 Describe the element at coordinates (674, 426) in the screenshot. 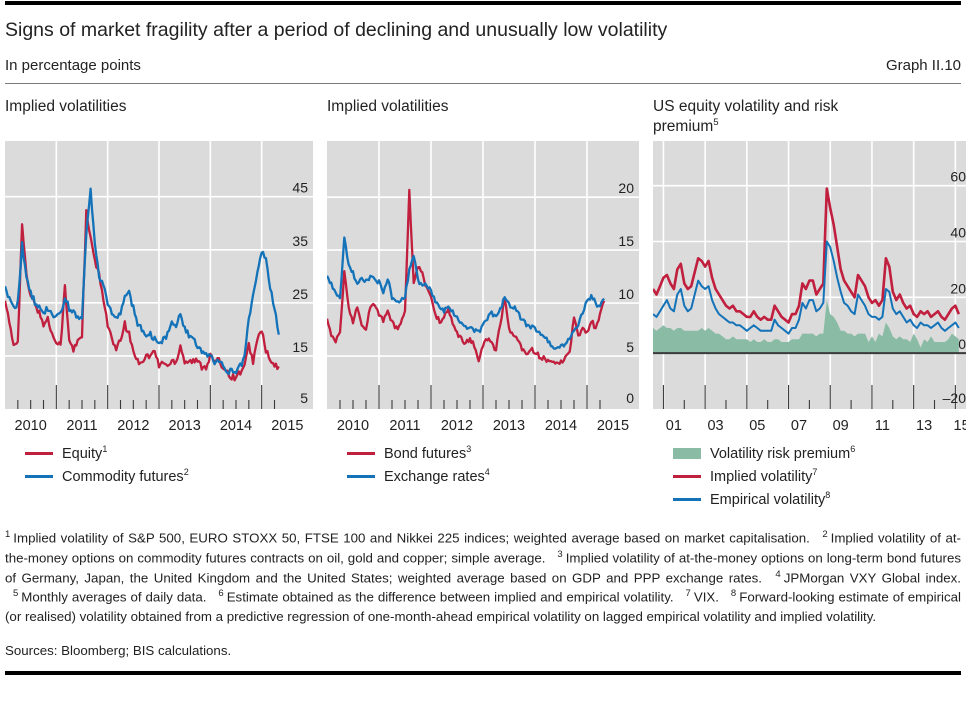

I see `svg-text: 01` at that location.